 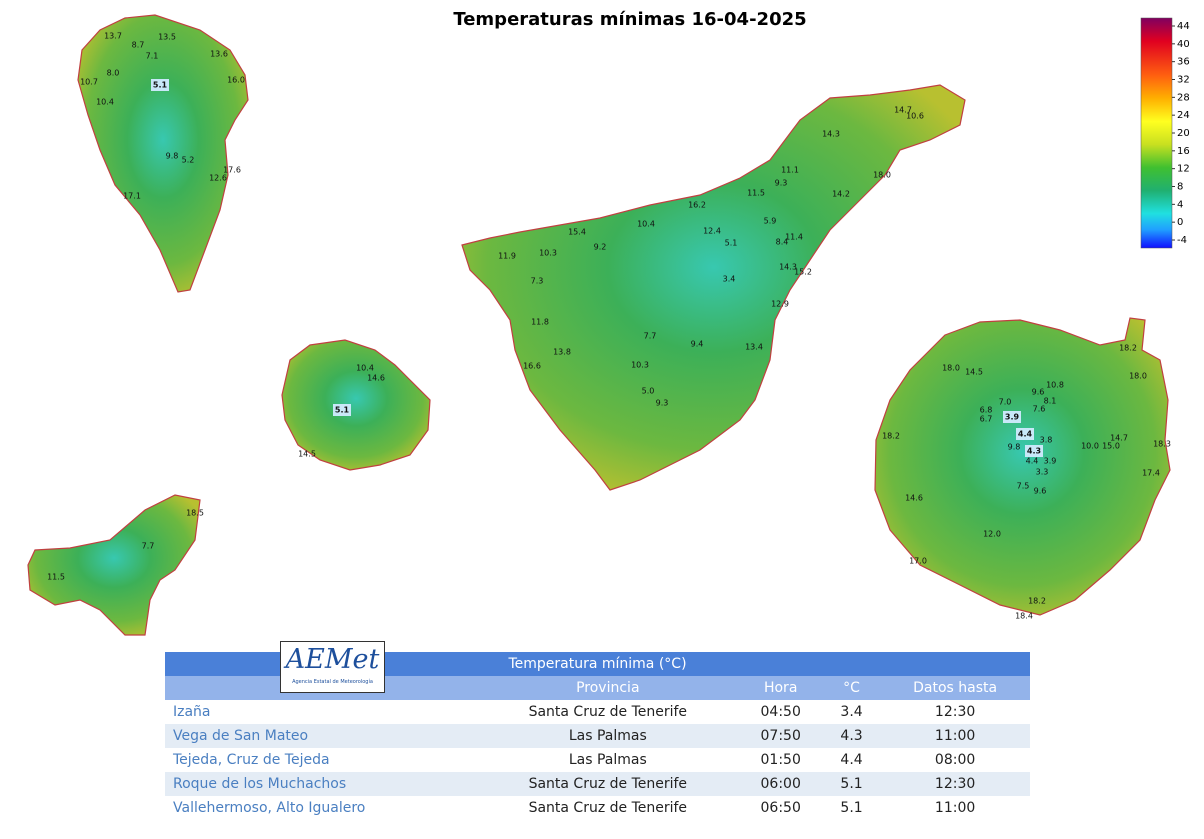 What do you see at coordinates (992, 534) in the screenshot?
I see `station-label: 12.0` at bounding box center [992, 534].